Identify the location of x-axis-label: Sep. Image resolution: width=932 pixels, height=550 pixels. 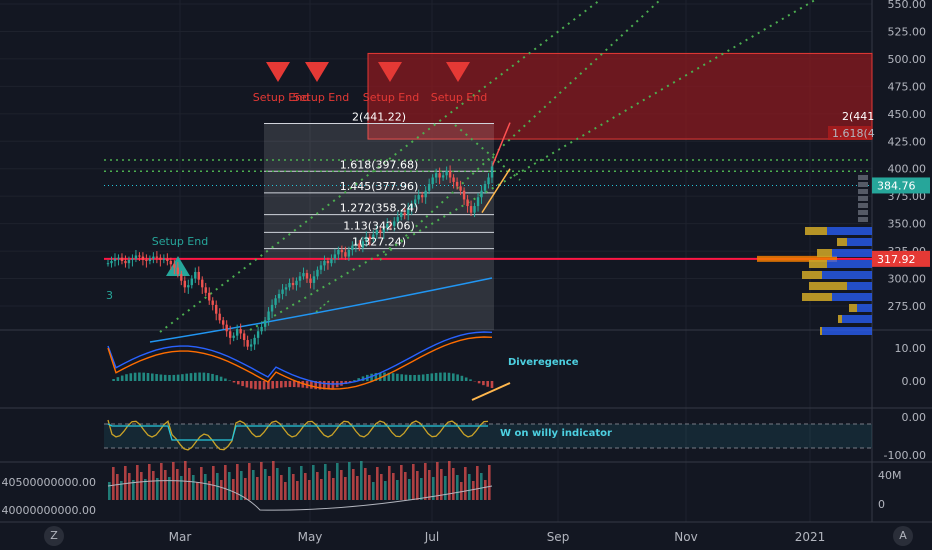
(558, 537).